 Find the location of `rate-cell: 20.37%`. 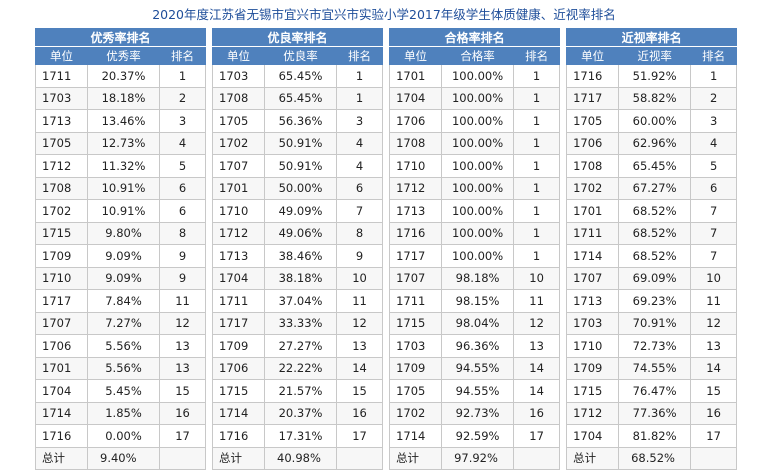

rate-cell: 20.37% is located at coordinates (301, 413).